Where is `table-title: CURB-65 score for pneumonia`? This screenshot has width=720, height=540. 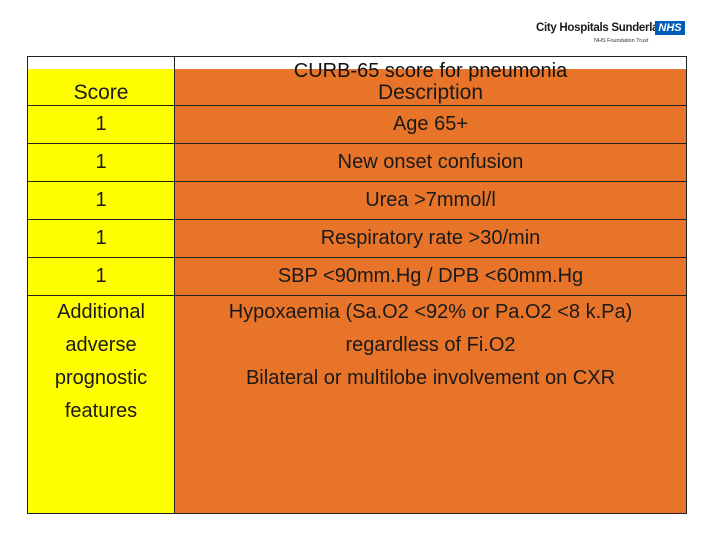
table-title: CURB-65 score for pneumonia is located at coordinates (430, 71).